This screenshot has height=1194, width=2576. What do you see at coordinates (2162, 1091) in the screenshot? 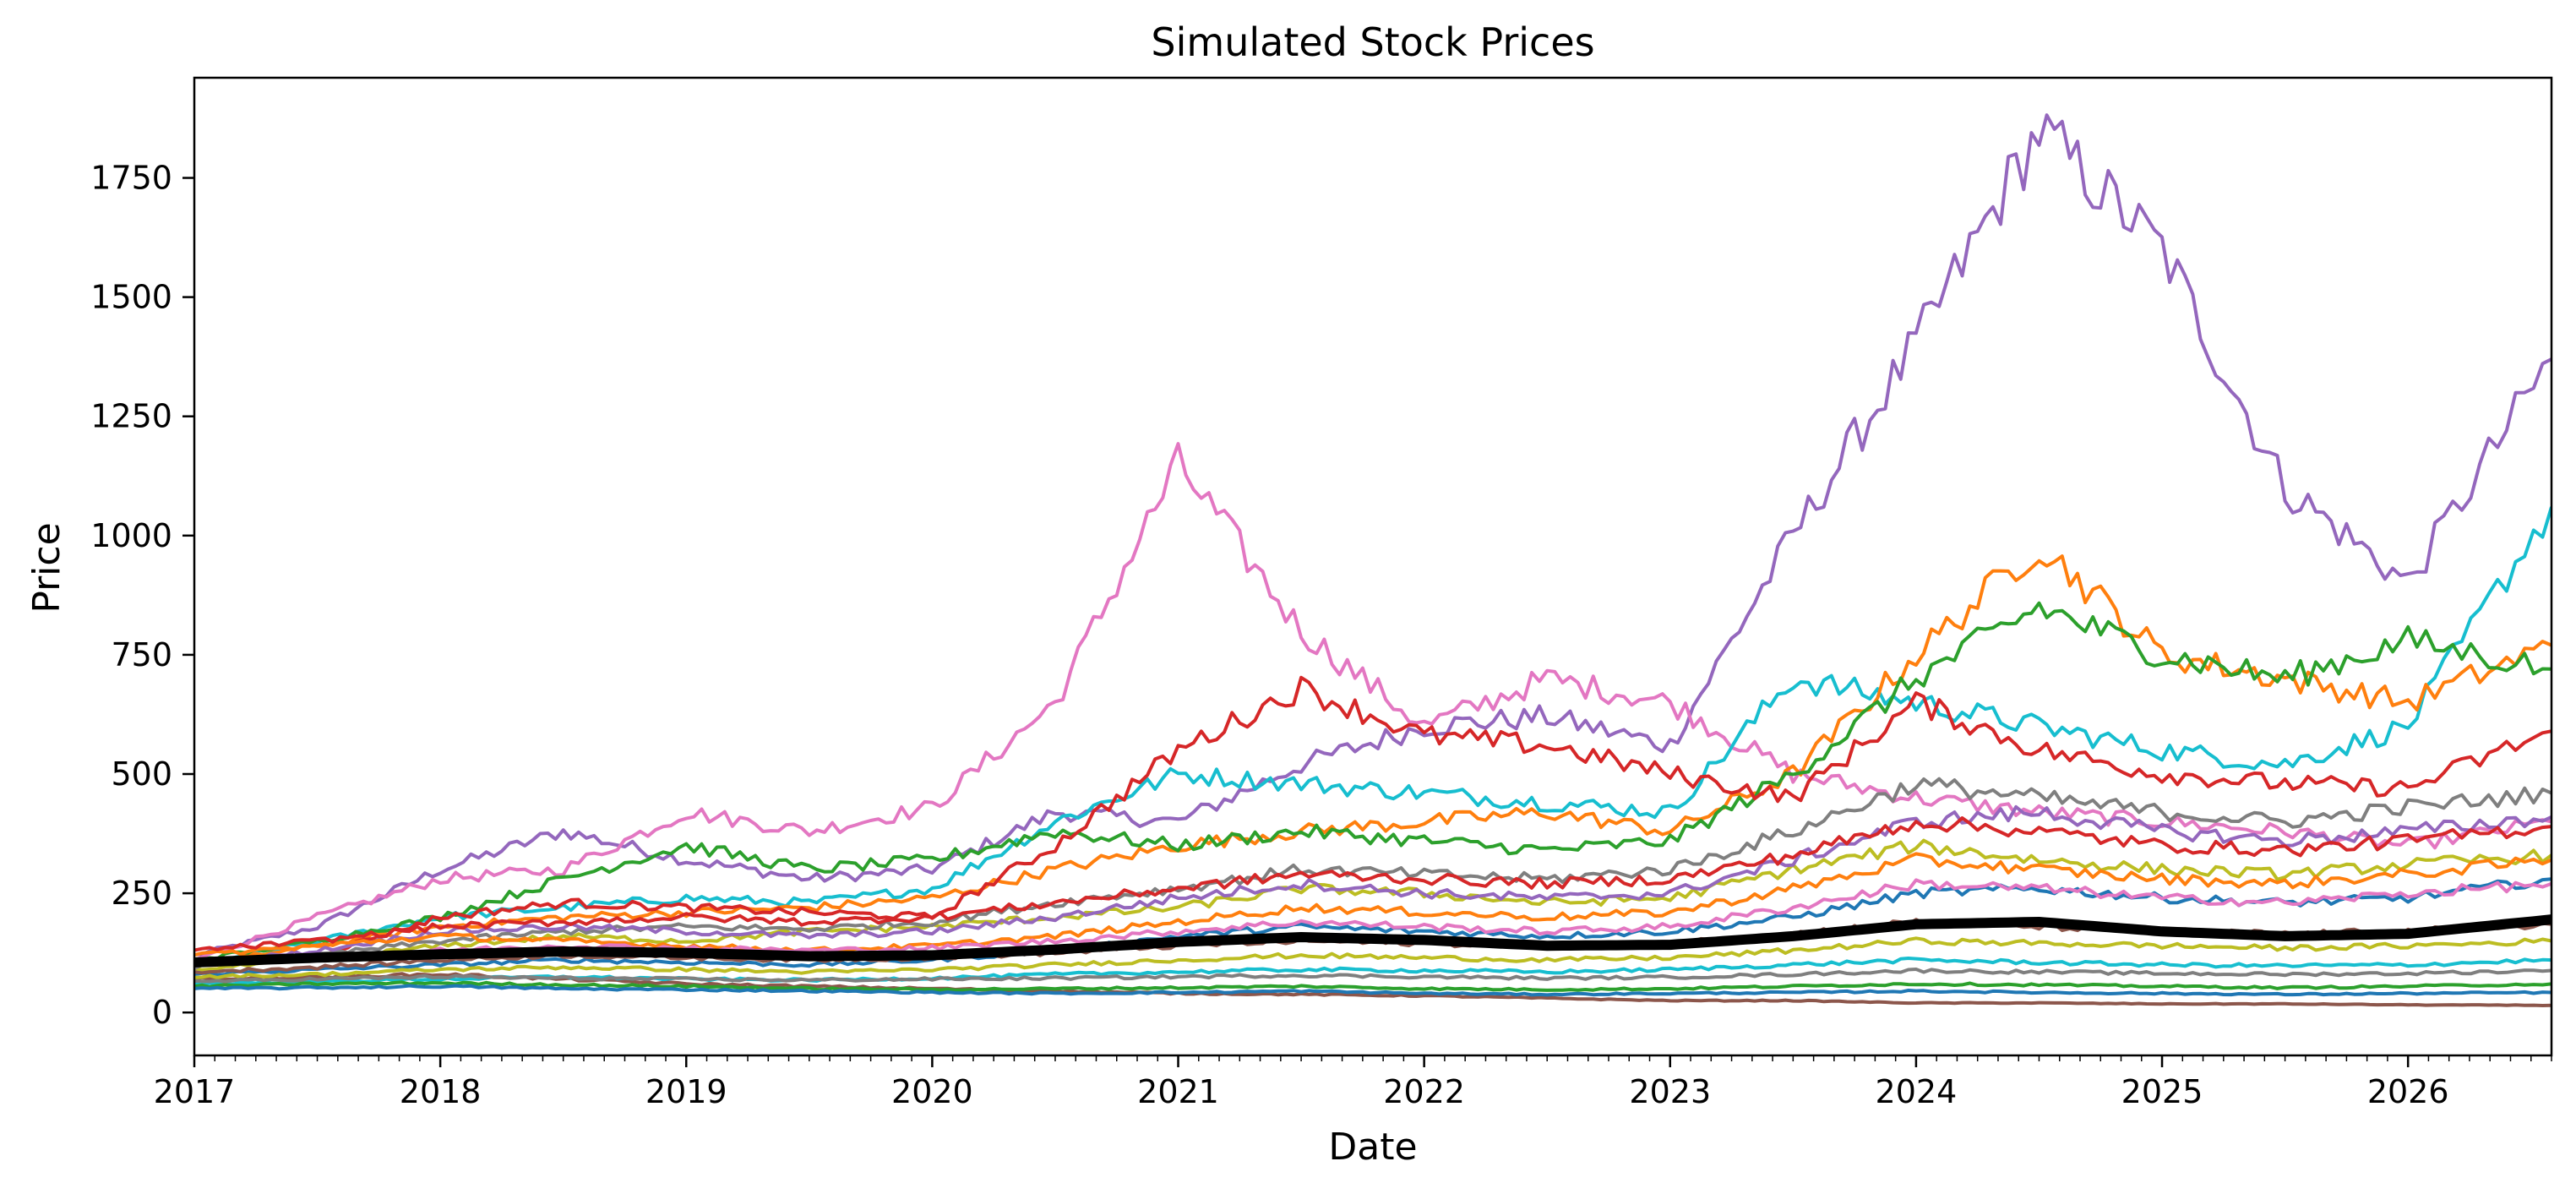
I see `x-tick-label: 2025` at bounding box center [2162, 1091].